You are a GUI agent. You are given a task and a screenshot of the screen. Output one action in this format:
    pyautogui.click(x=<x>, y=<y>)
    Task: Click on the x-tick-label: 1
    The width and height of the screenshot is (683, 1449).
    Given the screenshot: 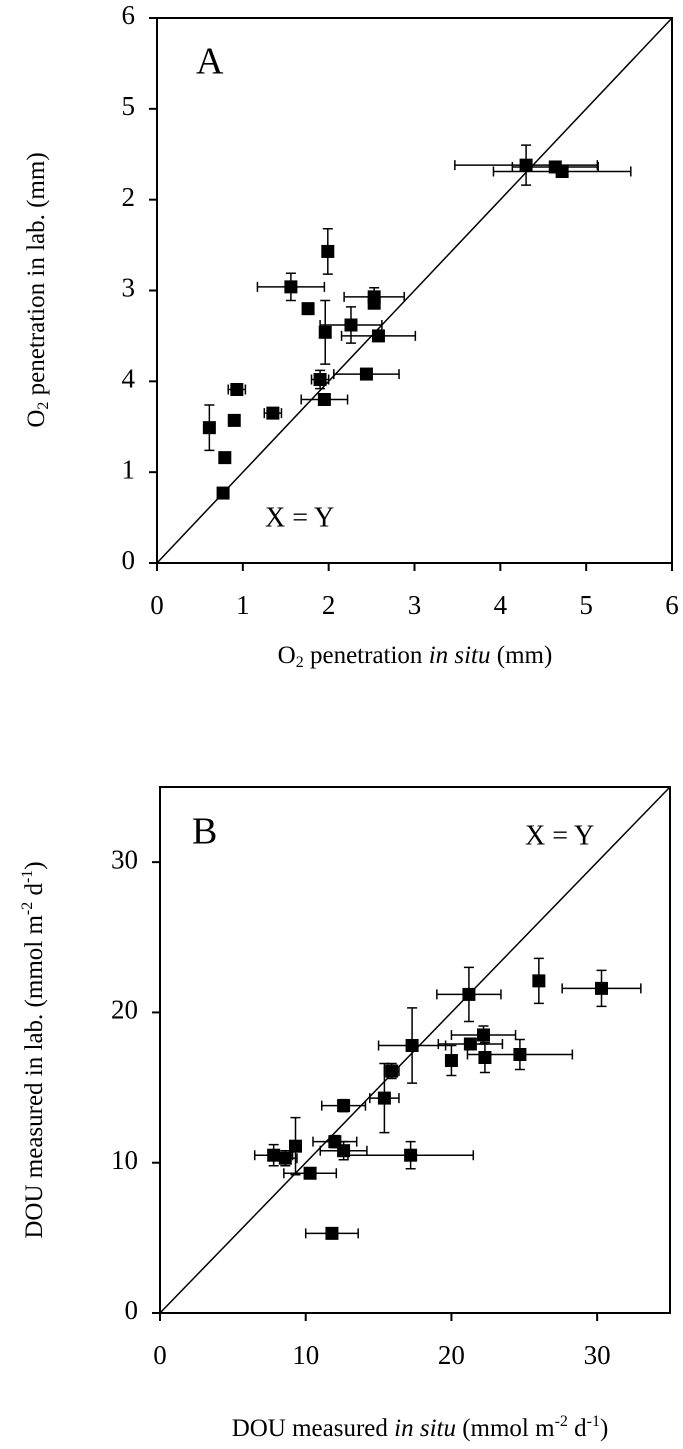 What is the action you would take?
    pyautogui.click(x=243, y=605)
    